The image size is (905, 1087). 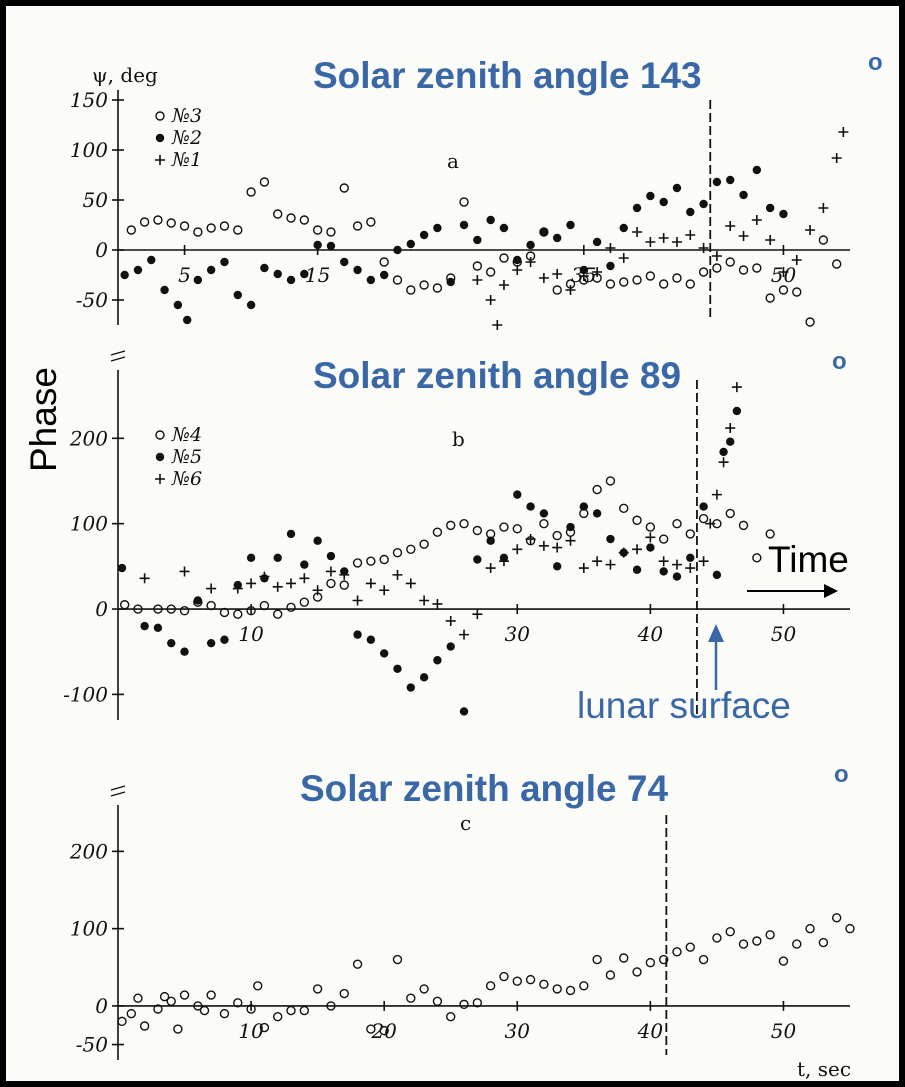 I want to click on legend-label-a: №3, so click(x=186, y=116).